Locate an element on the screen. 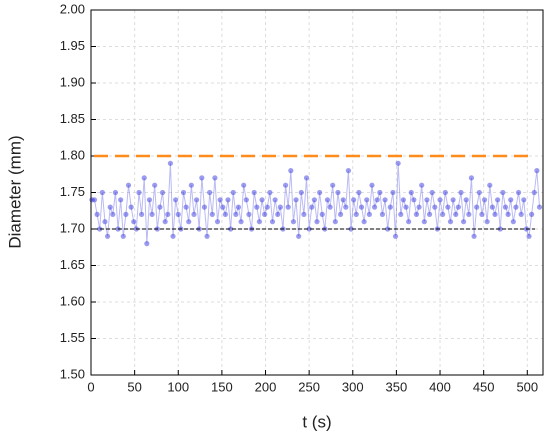  y-axis-label: Diameter (mm) is located at coordinates (14, 191).